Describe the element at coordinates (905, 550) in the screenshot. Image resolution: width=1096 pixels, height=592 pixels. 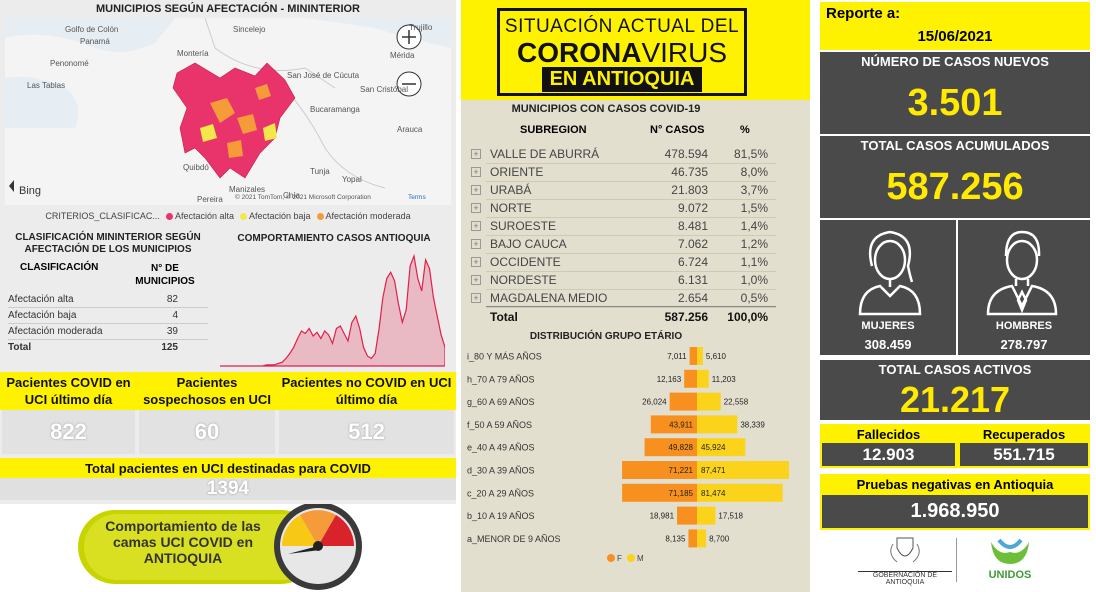
I see `gov-logo` at that location.